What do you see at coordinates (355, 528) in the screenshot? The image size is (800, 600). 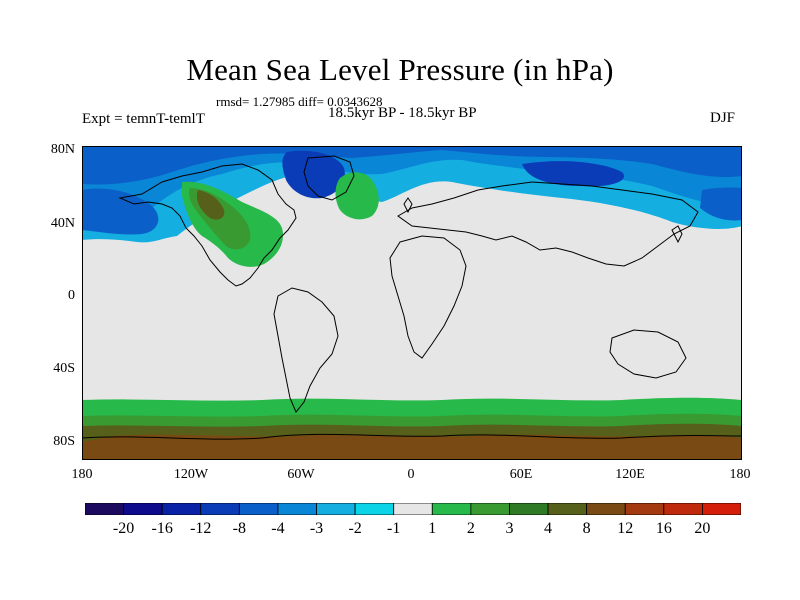 I see `colorbar-label: -2` at bounding box center [355, 528].